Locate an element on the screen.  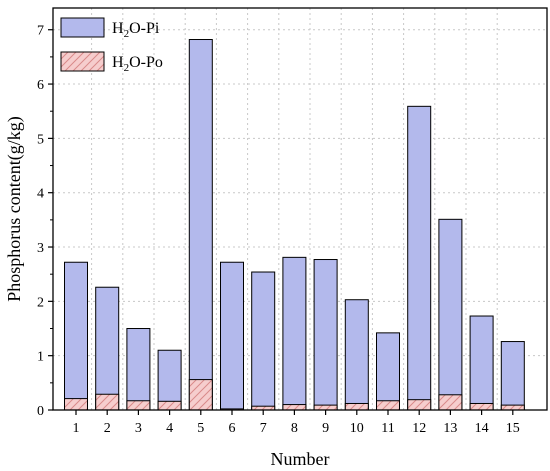
x-tick-label: 2 is located at coordinates (107, 428).